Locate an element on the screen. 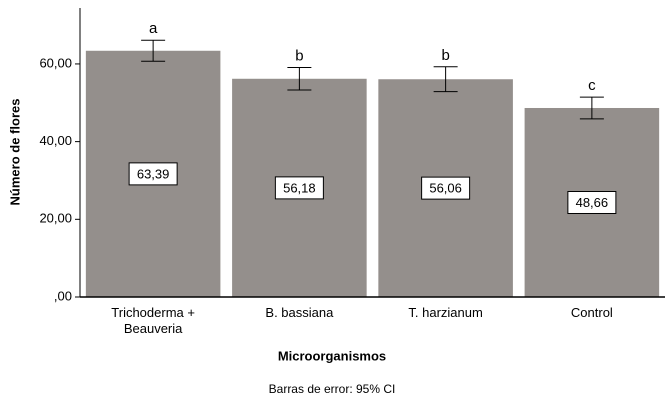  x-tick-label: Control is located at coordinates (591, 312).